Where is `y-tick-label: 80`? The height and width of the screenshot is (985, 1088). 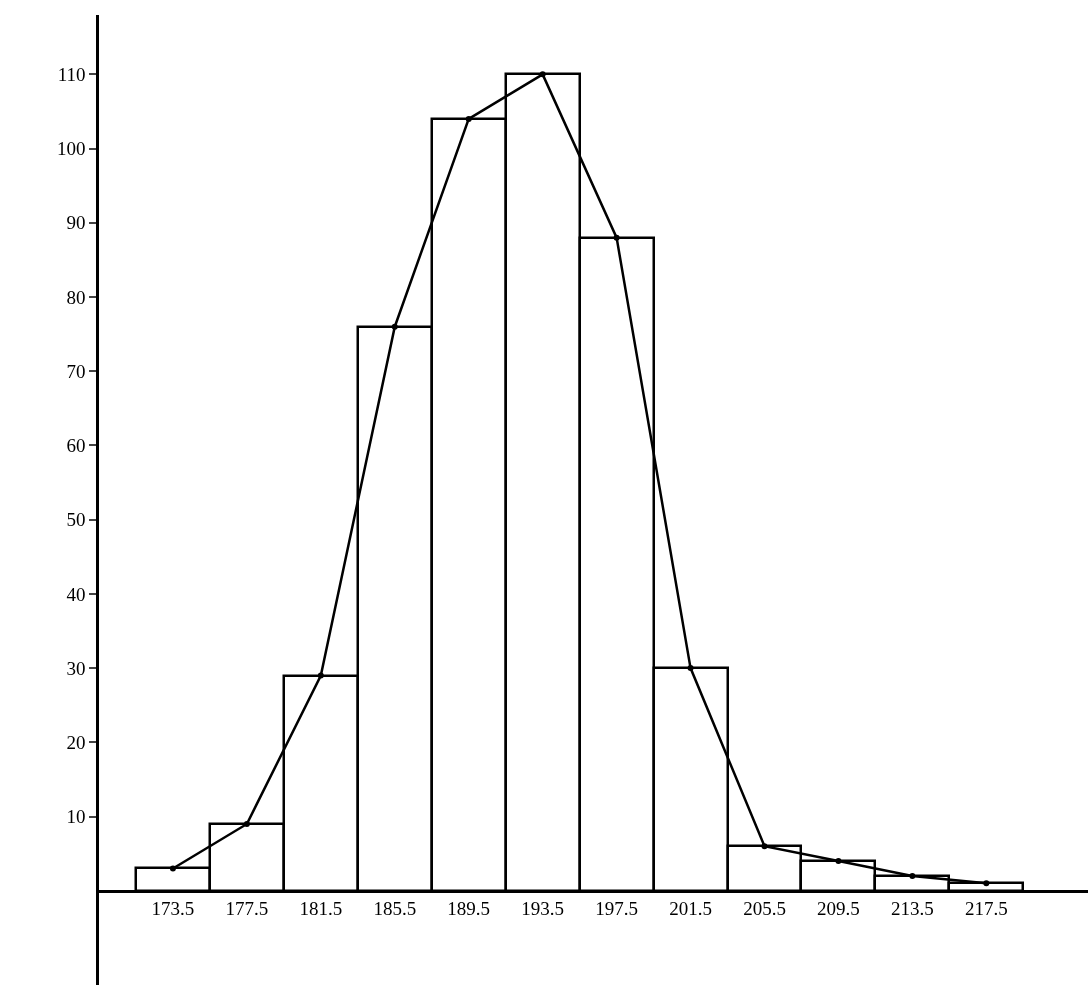
y-tick-label: 80 is located at coordinates (76, 297).